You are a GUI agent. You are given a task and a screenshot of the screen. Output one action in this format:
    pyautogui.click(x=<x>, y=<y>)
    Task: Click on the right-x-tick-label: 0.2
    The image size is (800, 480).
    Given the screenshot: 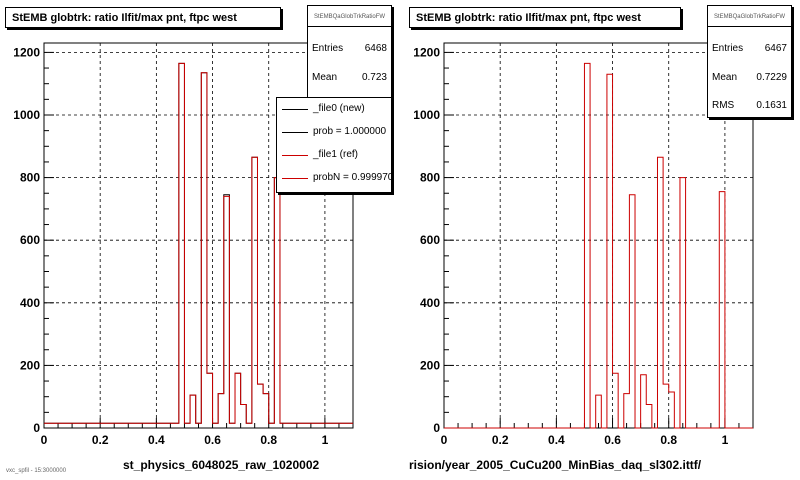 What is the action you would take?
    pyautogui.click(x=500, y=440)
    